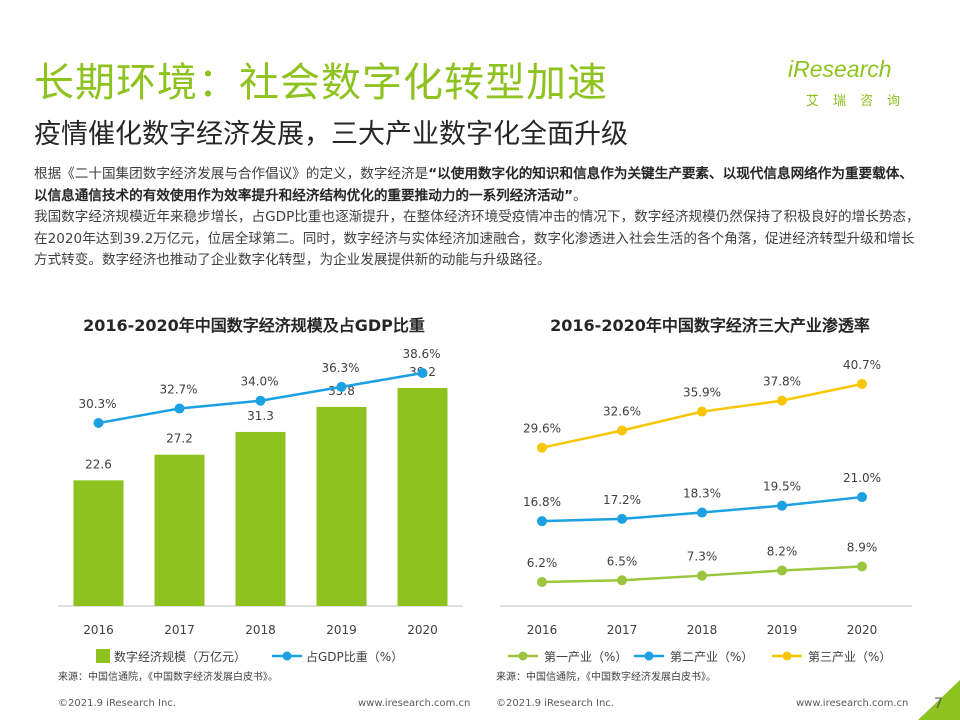 The image size is (960, 720). I want to click on chart2-series-label-2: 18.3%, so click(702, 494).